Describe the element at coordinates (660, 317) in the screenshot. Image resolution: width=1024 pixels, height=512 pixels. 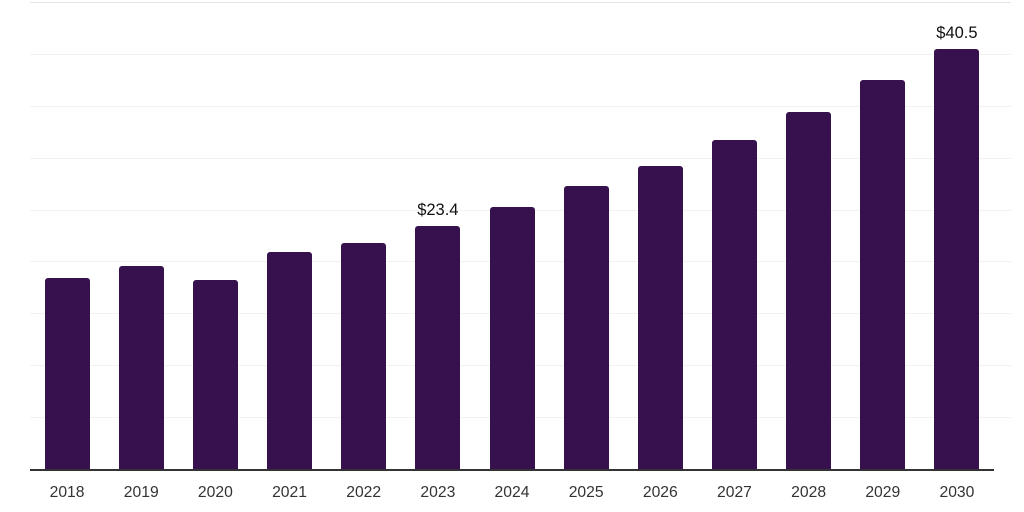
I see `bar-2026` at that location.